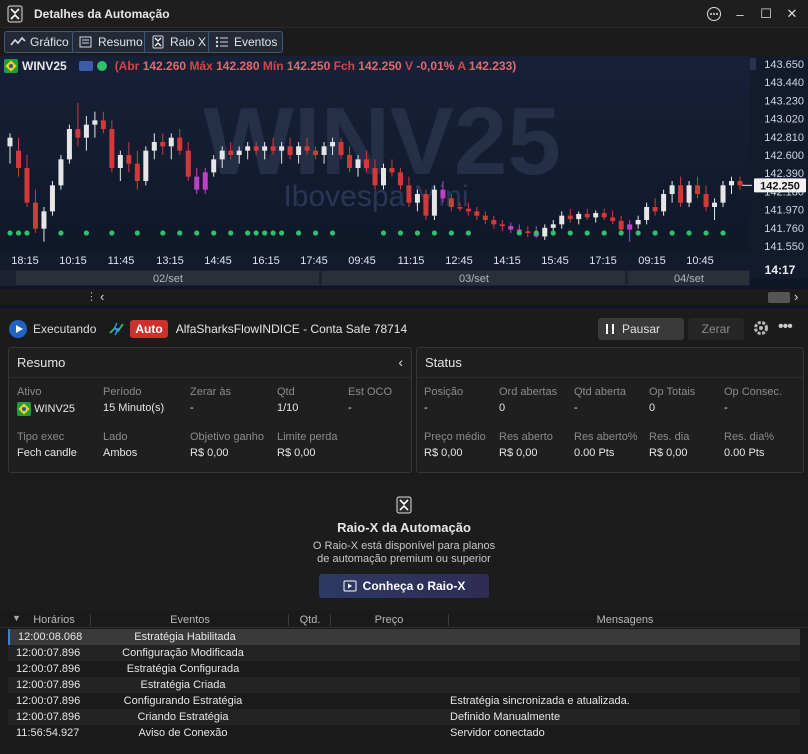 The image size is (808, 754). Describe the element at coordinates (625, 620) in the screenshot. I see `col-mensagens: Mensagens` at that location.